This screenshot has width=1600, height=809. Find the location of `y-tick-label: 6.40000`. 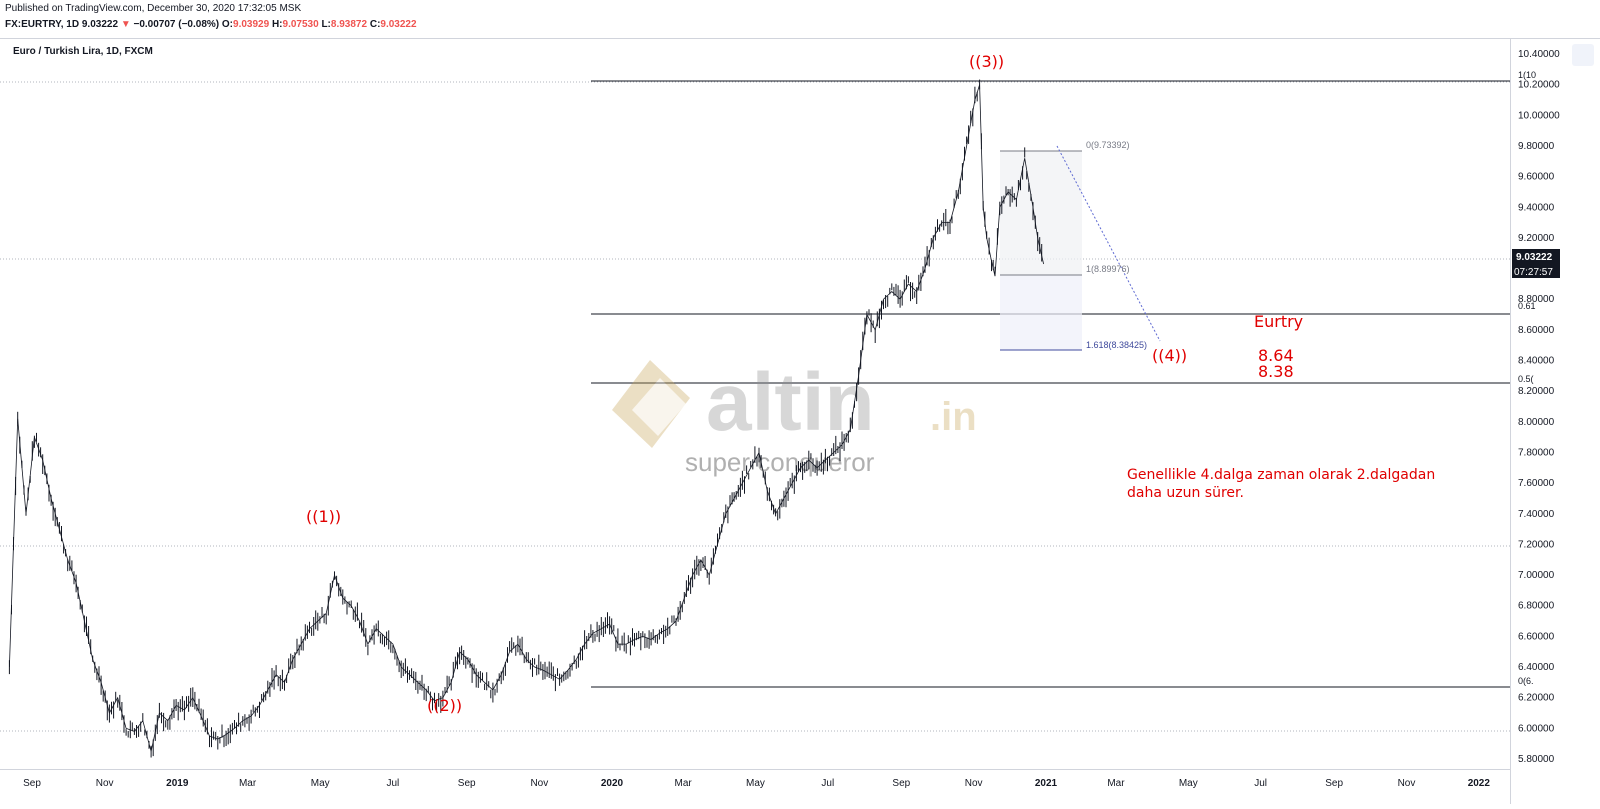

y-tick-label: 6.40000 is located at coordinates (1536, 667).